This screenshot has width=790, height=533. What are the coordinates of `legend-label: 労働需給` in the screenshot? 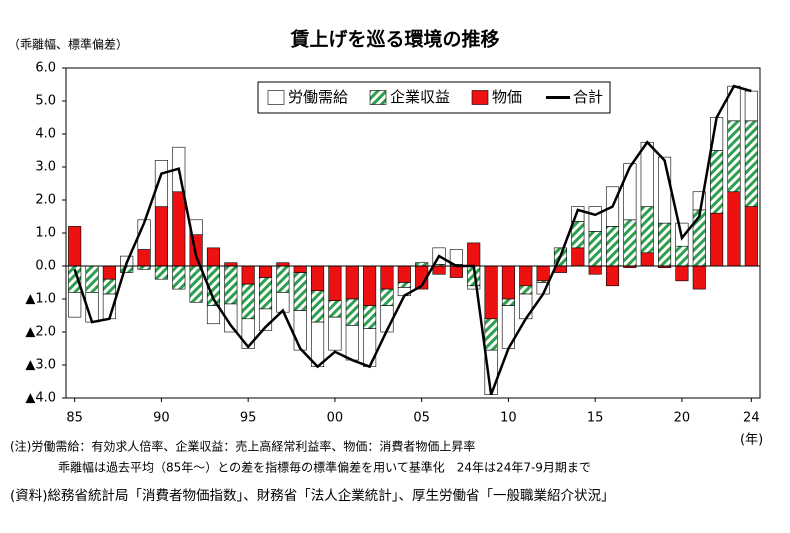 It's located at (318, 97).